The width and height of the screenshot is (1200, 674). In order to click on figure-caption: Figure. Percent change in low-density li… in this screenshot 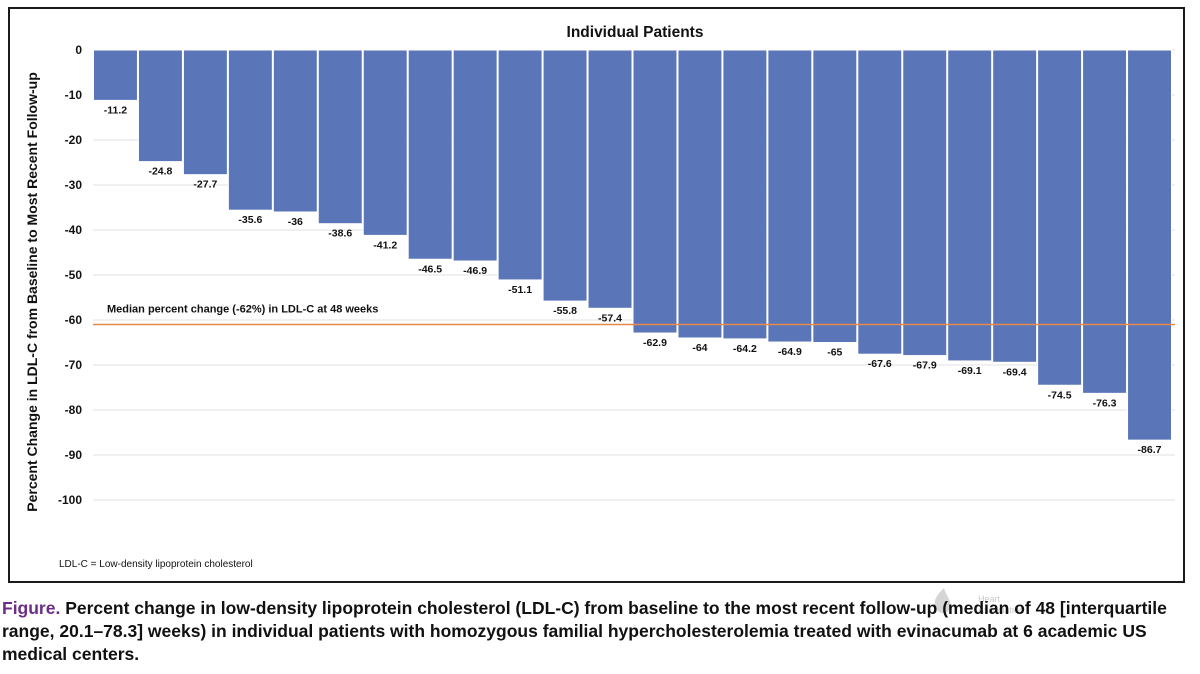, I will do `click(597, 631)`.